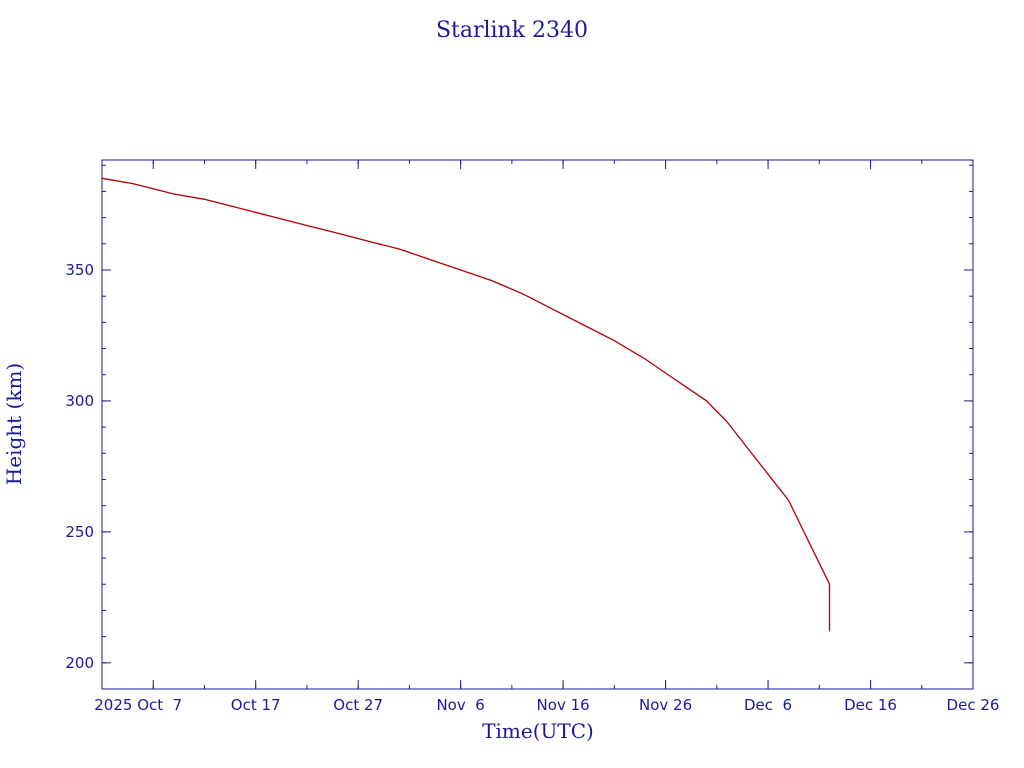 This screenshot has height=768, width=1024. Describe the element at coordinates (358, 705) in the screenshot. I see `x-tick-label: Oct 27` at that location.